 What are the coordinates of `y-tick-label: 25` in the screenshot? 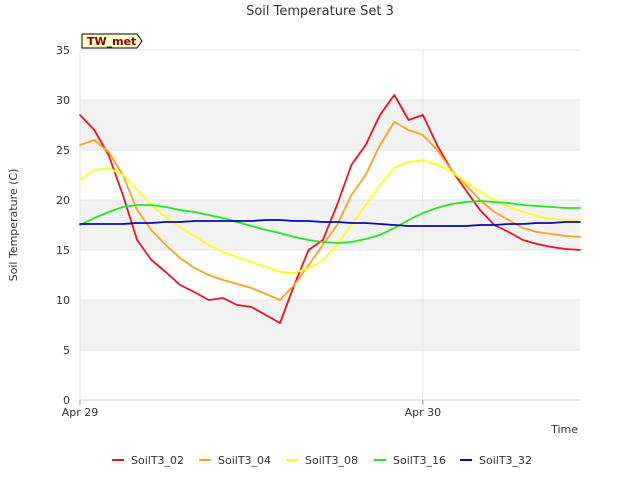 It's located at (63, 150).